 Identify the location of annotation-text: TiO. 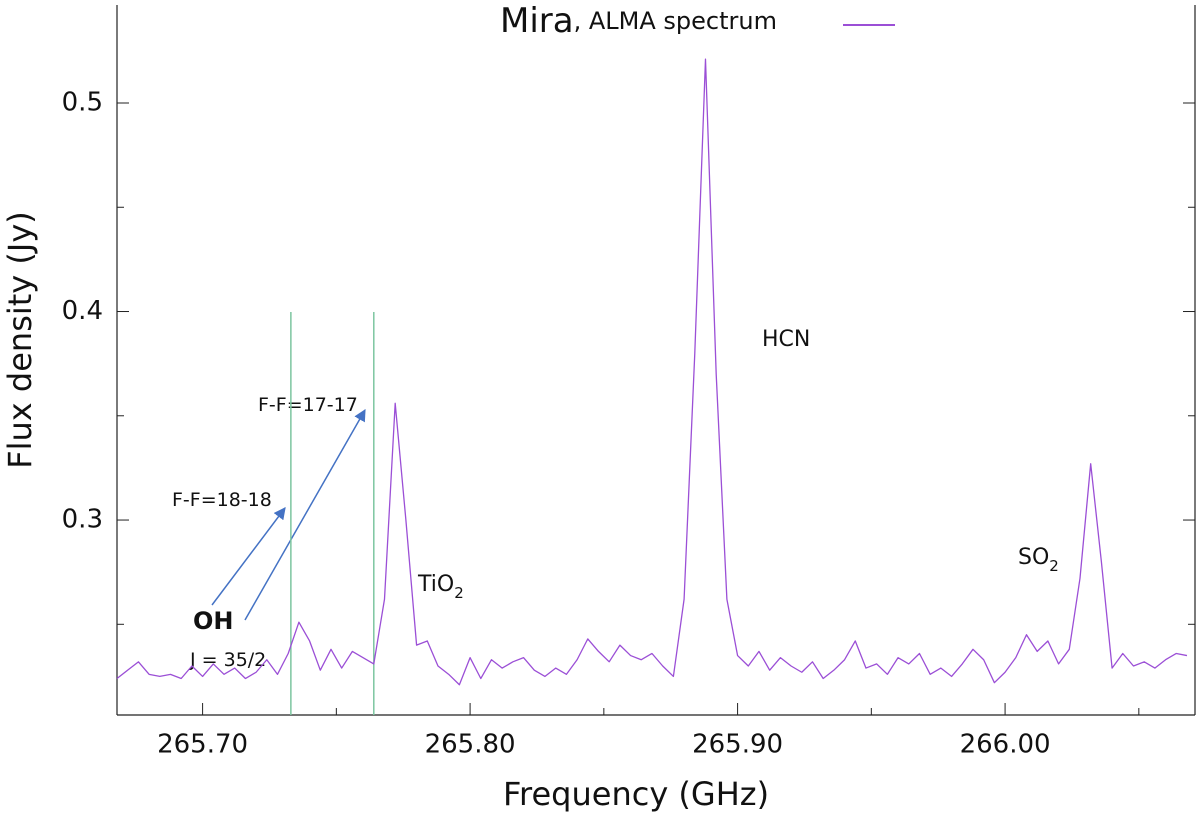
(435, 584).